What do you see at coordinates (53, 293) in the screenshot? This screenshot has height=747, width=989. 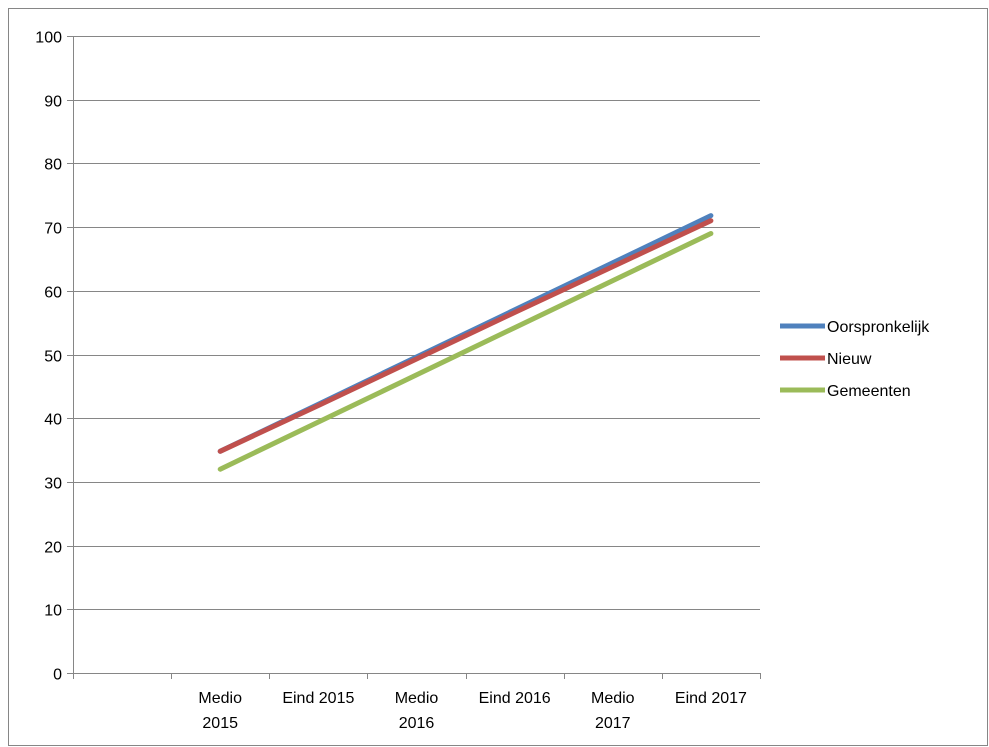 I see `y-tick-label: 60` at bounding box center [53, 293].